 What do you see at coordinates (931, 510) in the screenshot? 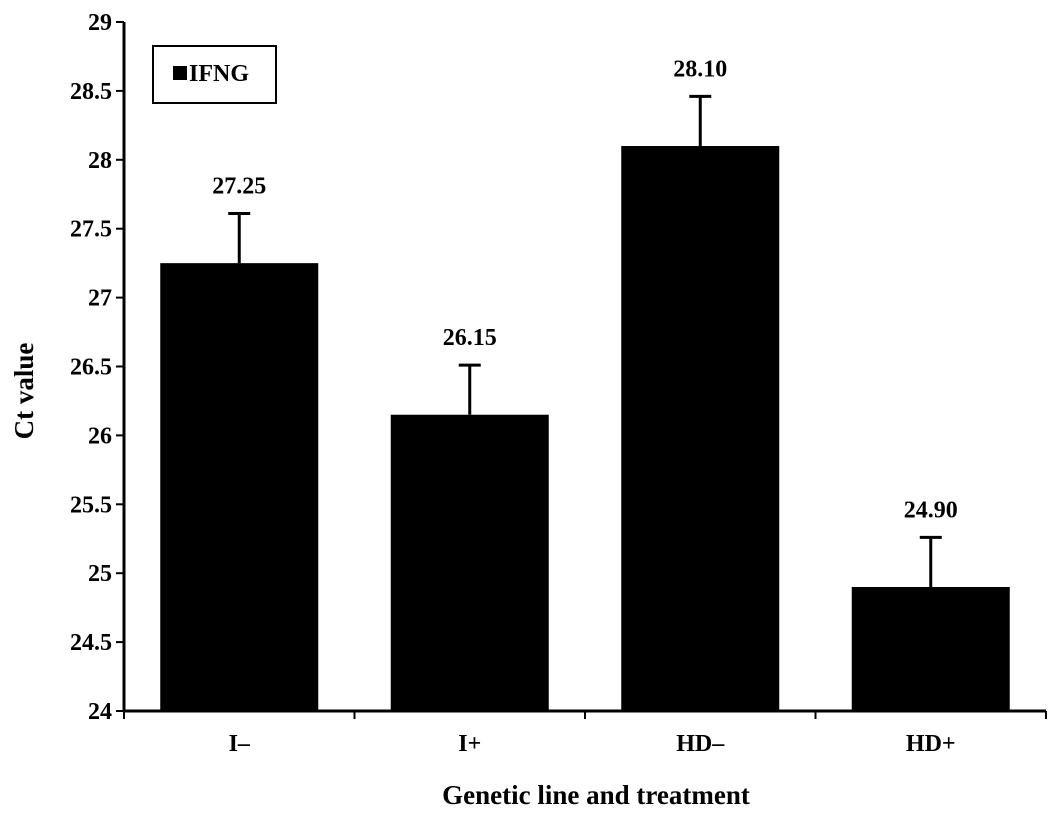
I see `data-label: 24.90` at bounding box center [931, 510].